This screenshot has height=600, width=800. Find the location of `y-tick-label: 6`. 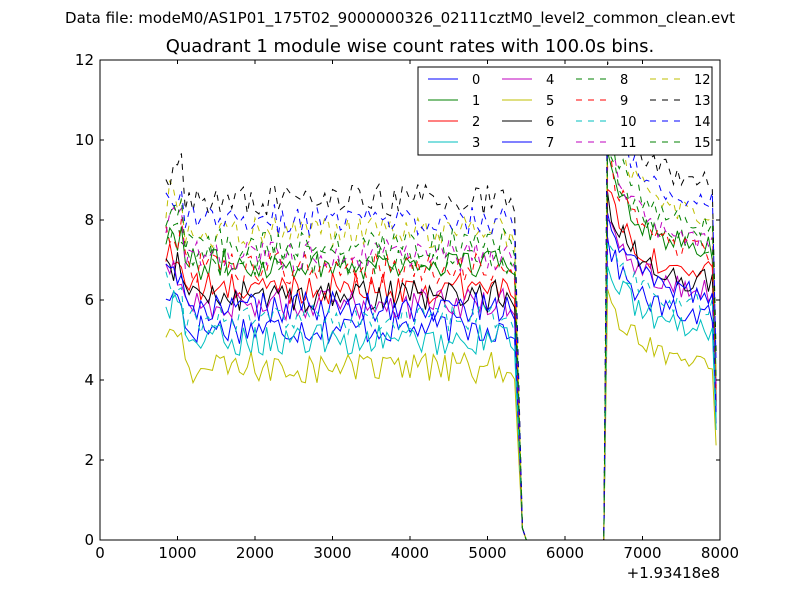

y-tick-label: 6 is located at coordinates (89, 300).